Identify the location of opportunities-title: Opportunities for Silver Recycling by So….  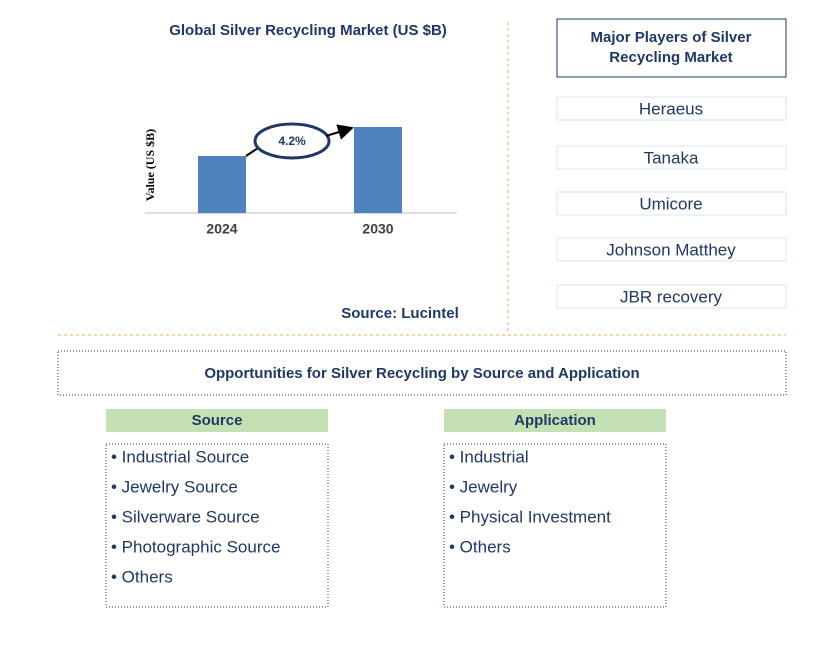
(421, 373).